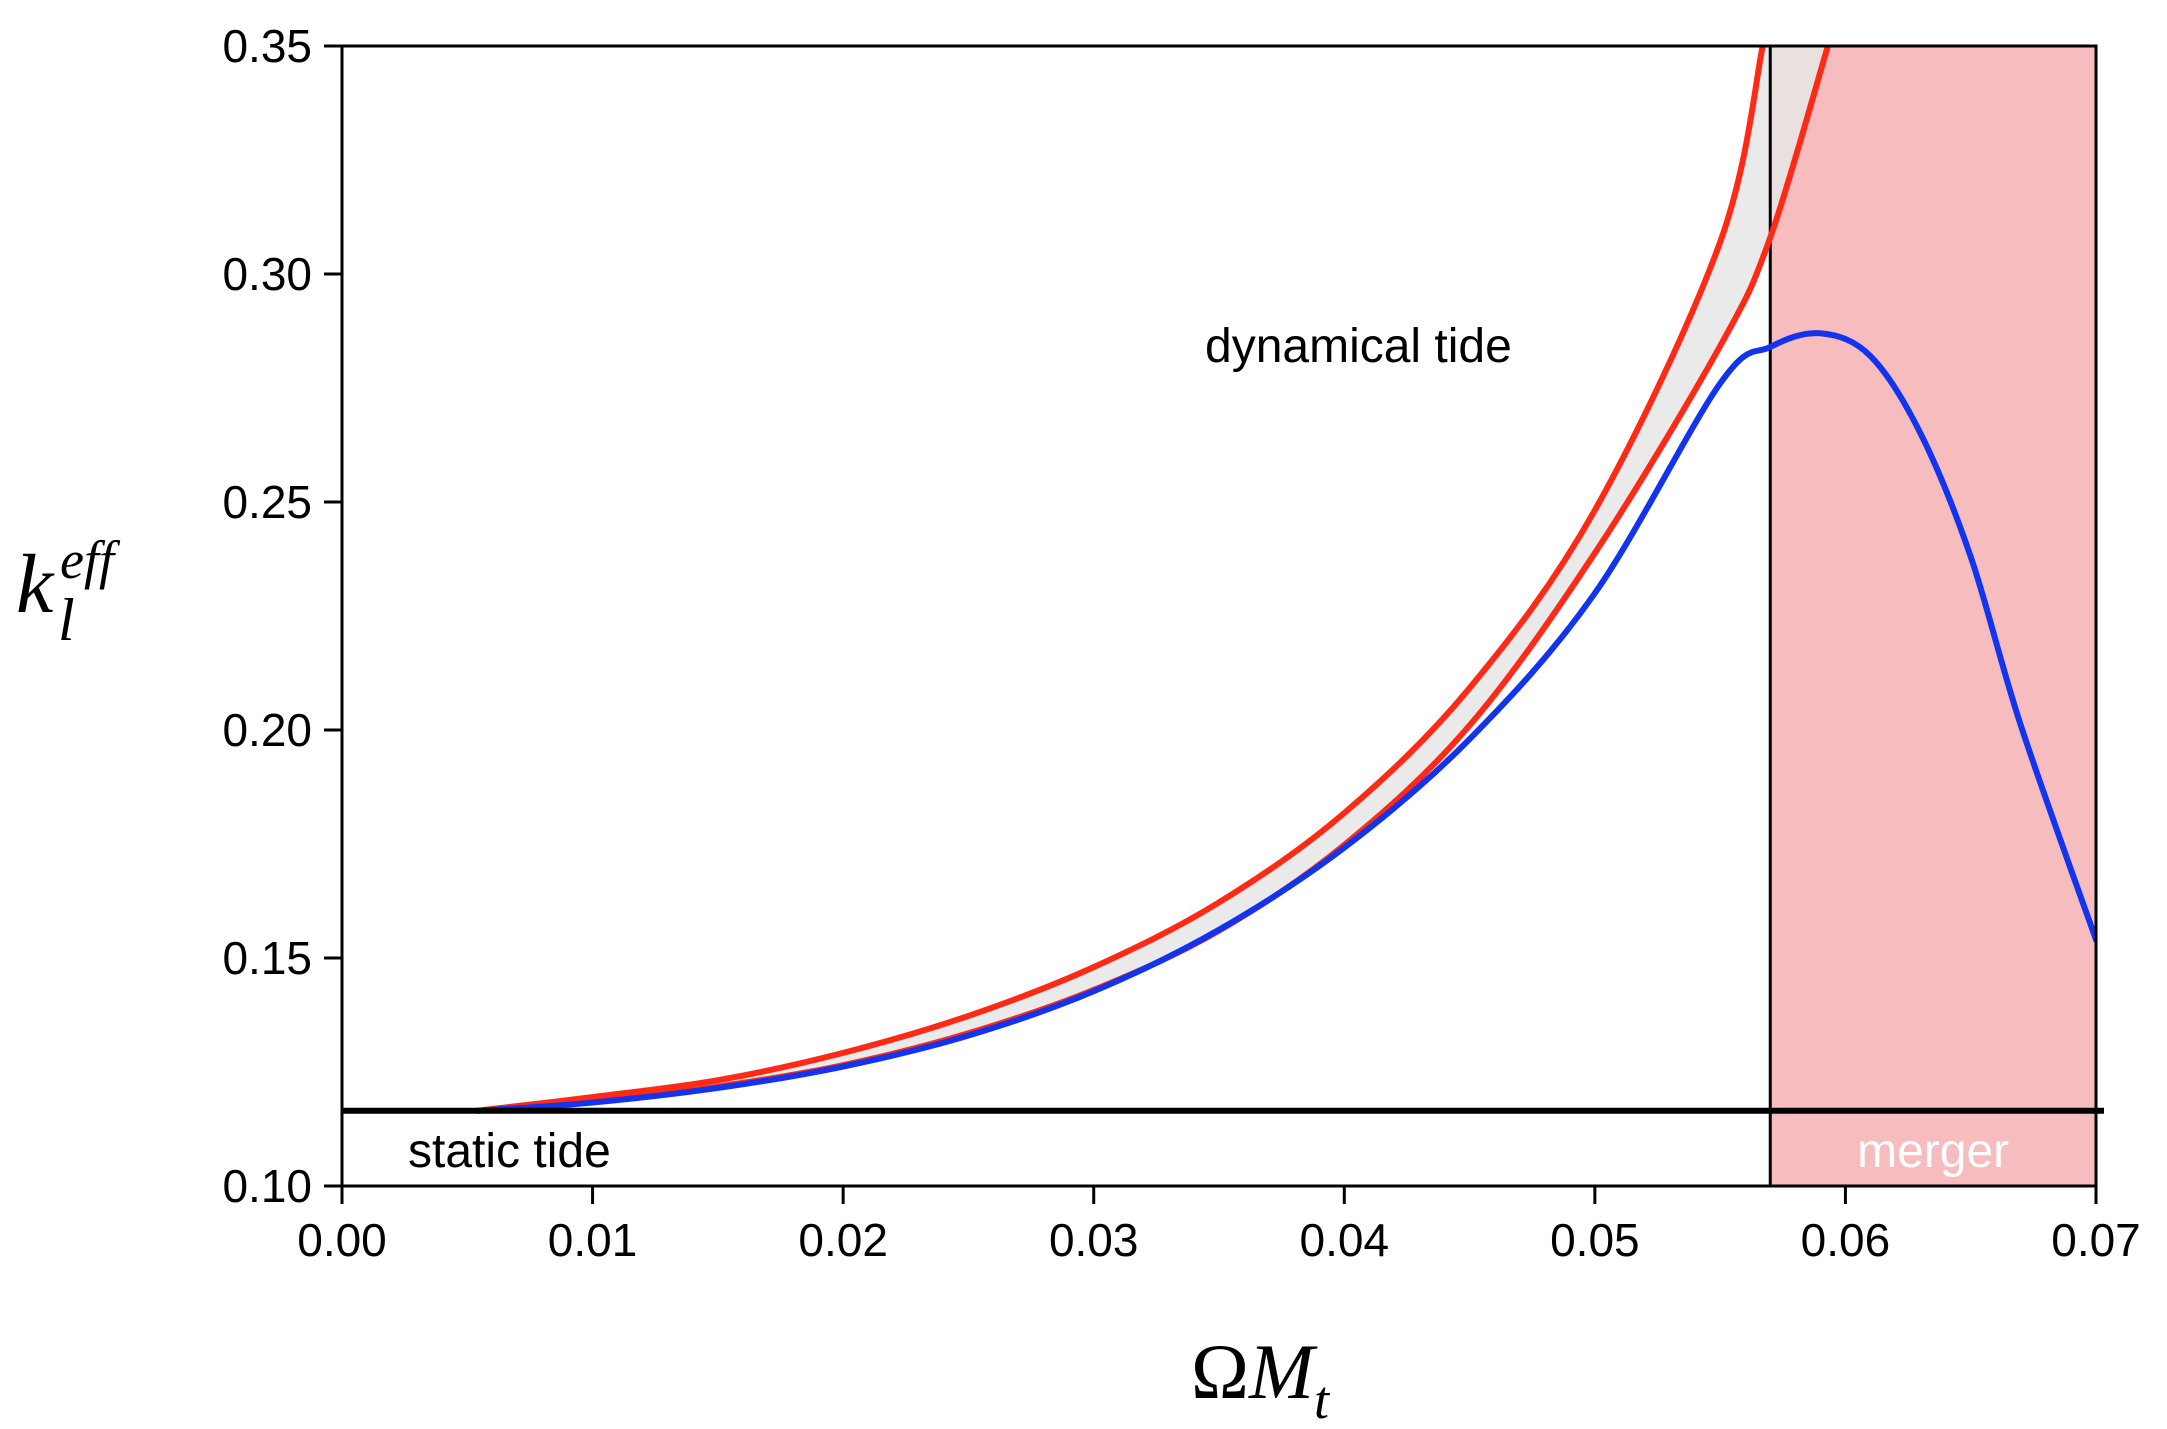 This screenshot has height=1429, width=2167. Describe the element at coordinates (843, 1240) in the screenshot. I see `x-tick-label: 0.02` at that location.